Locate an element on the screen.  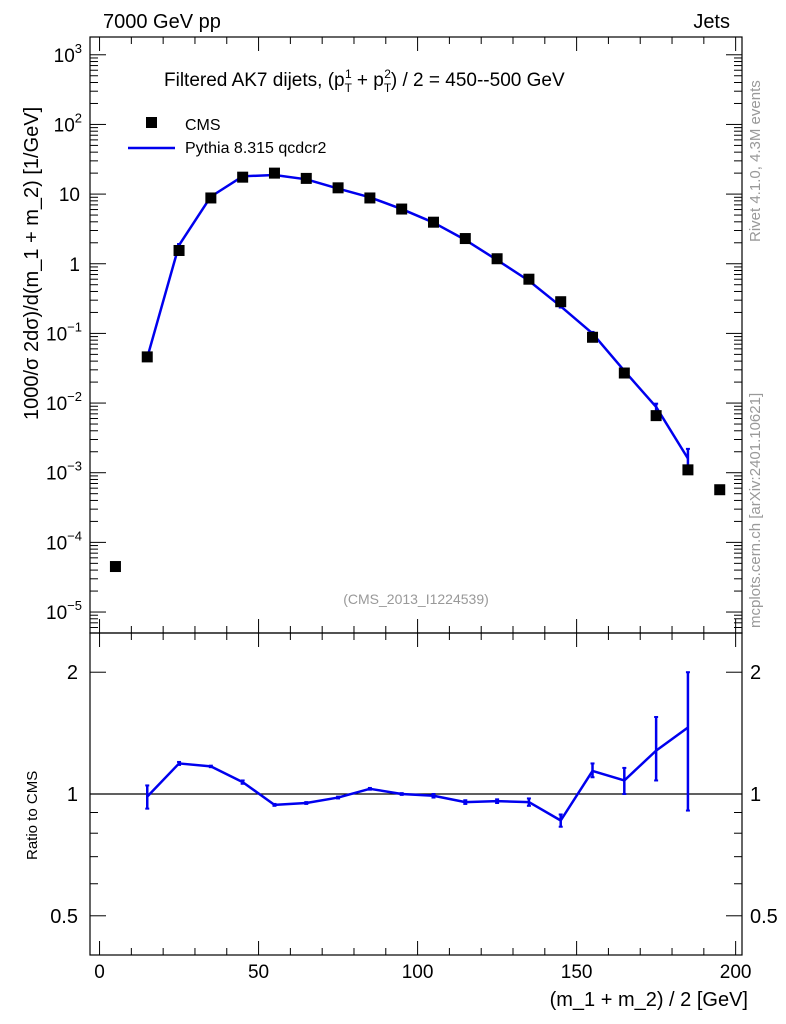
side-label-top: Rivet 4.1.0, 4.3M events is located at coordinates (755, 161).